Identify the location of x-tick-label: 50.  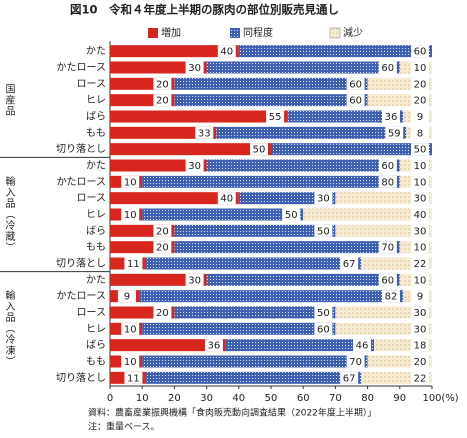
(271, 398).